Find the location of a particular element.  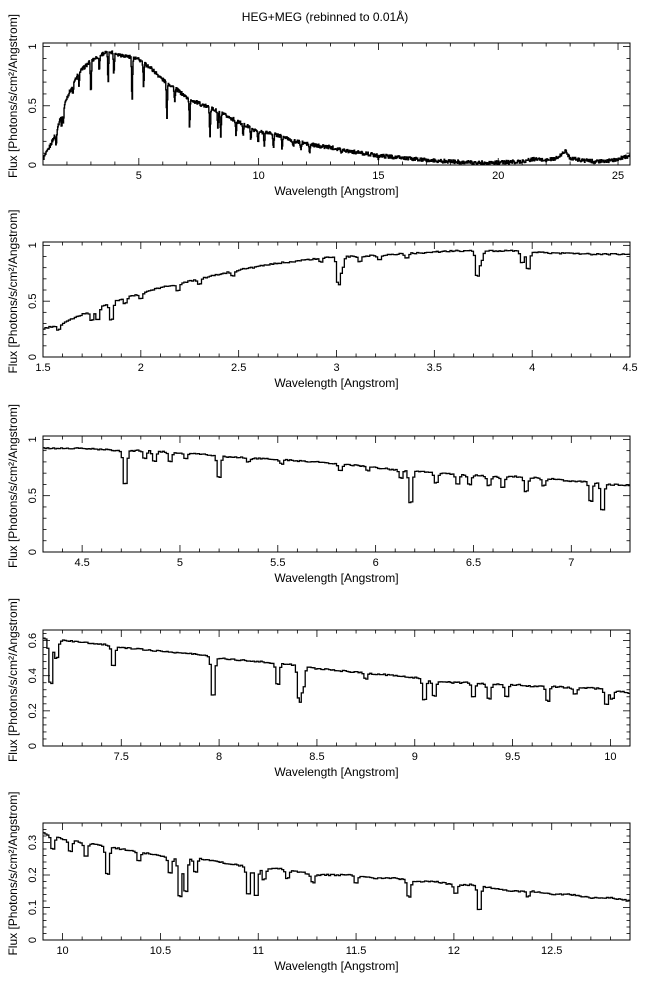

x-tick-label: 25 is located at coordinates (618, 176).